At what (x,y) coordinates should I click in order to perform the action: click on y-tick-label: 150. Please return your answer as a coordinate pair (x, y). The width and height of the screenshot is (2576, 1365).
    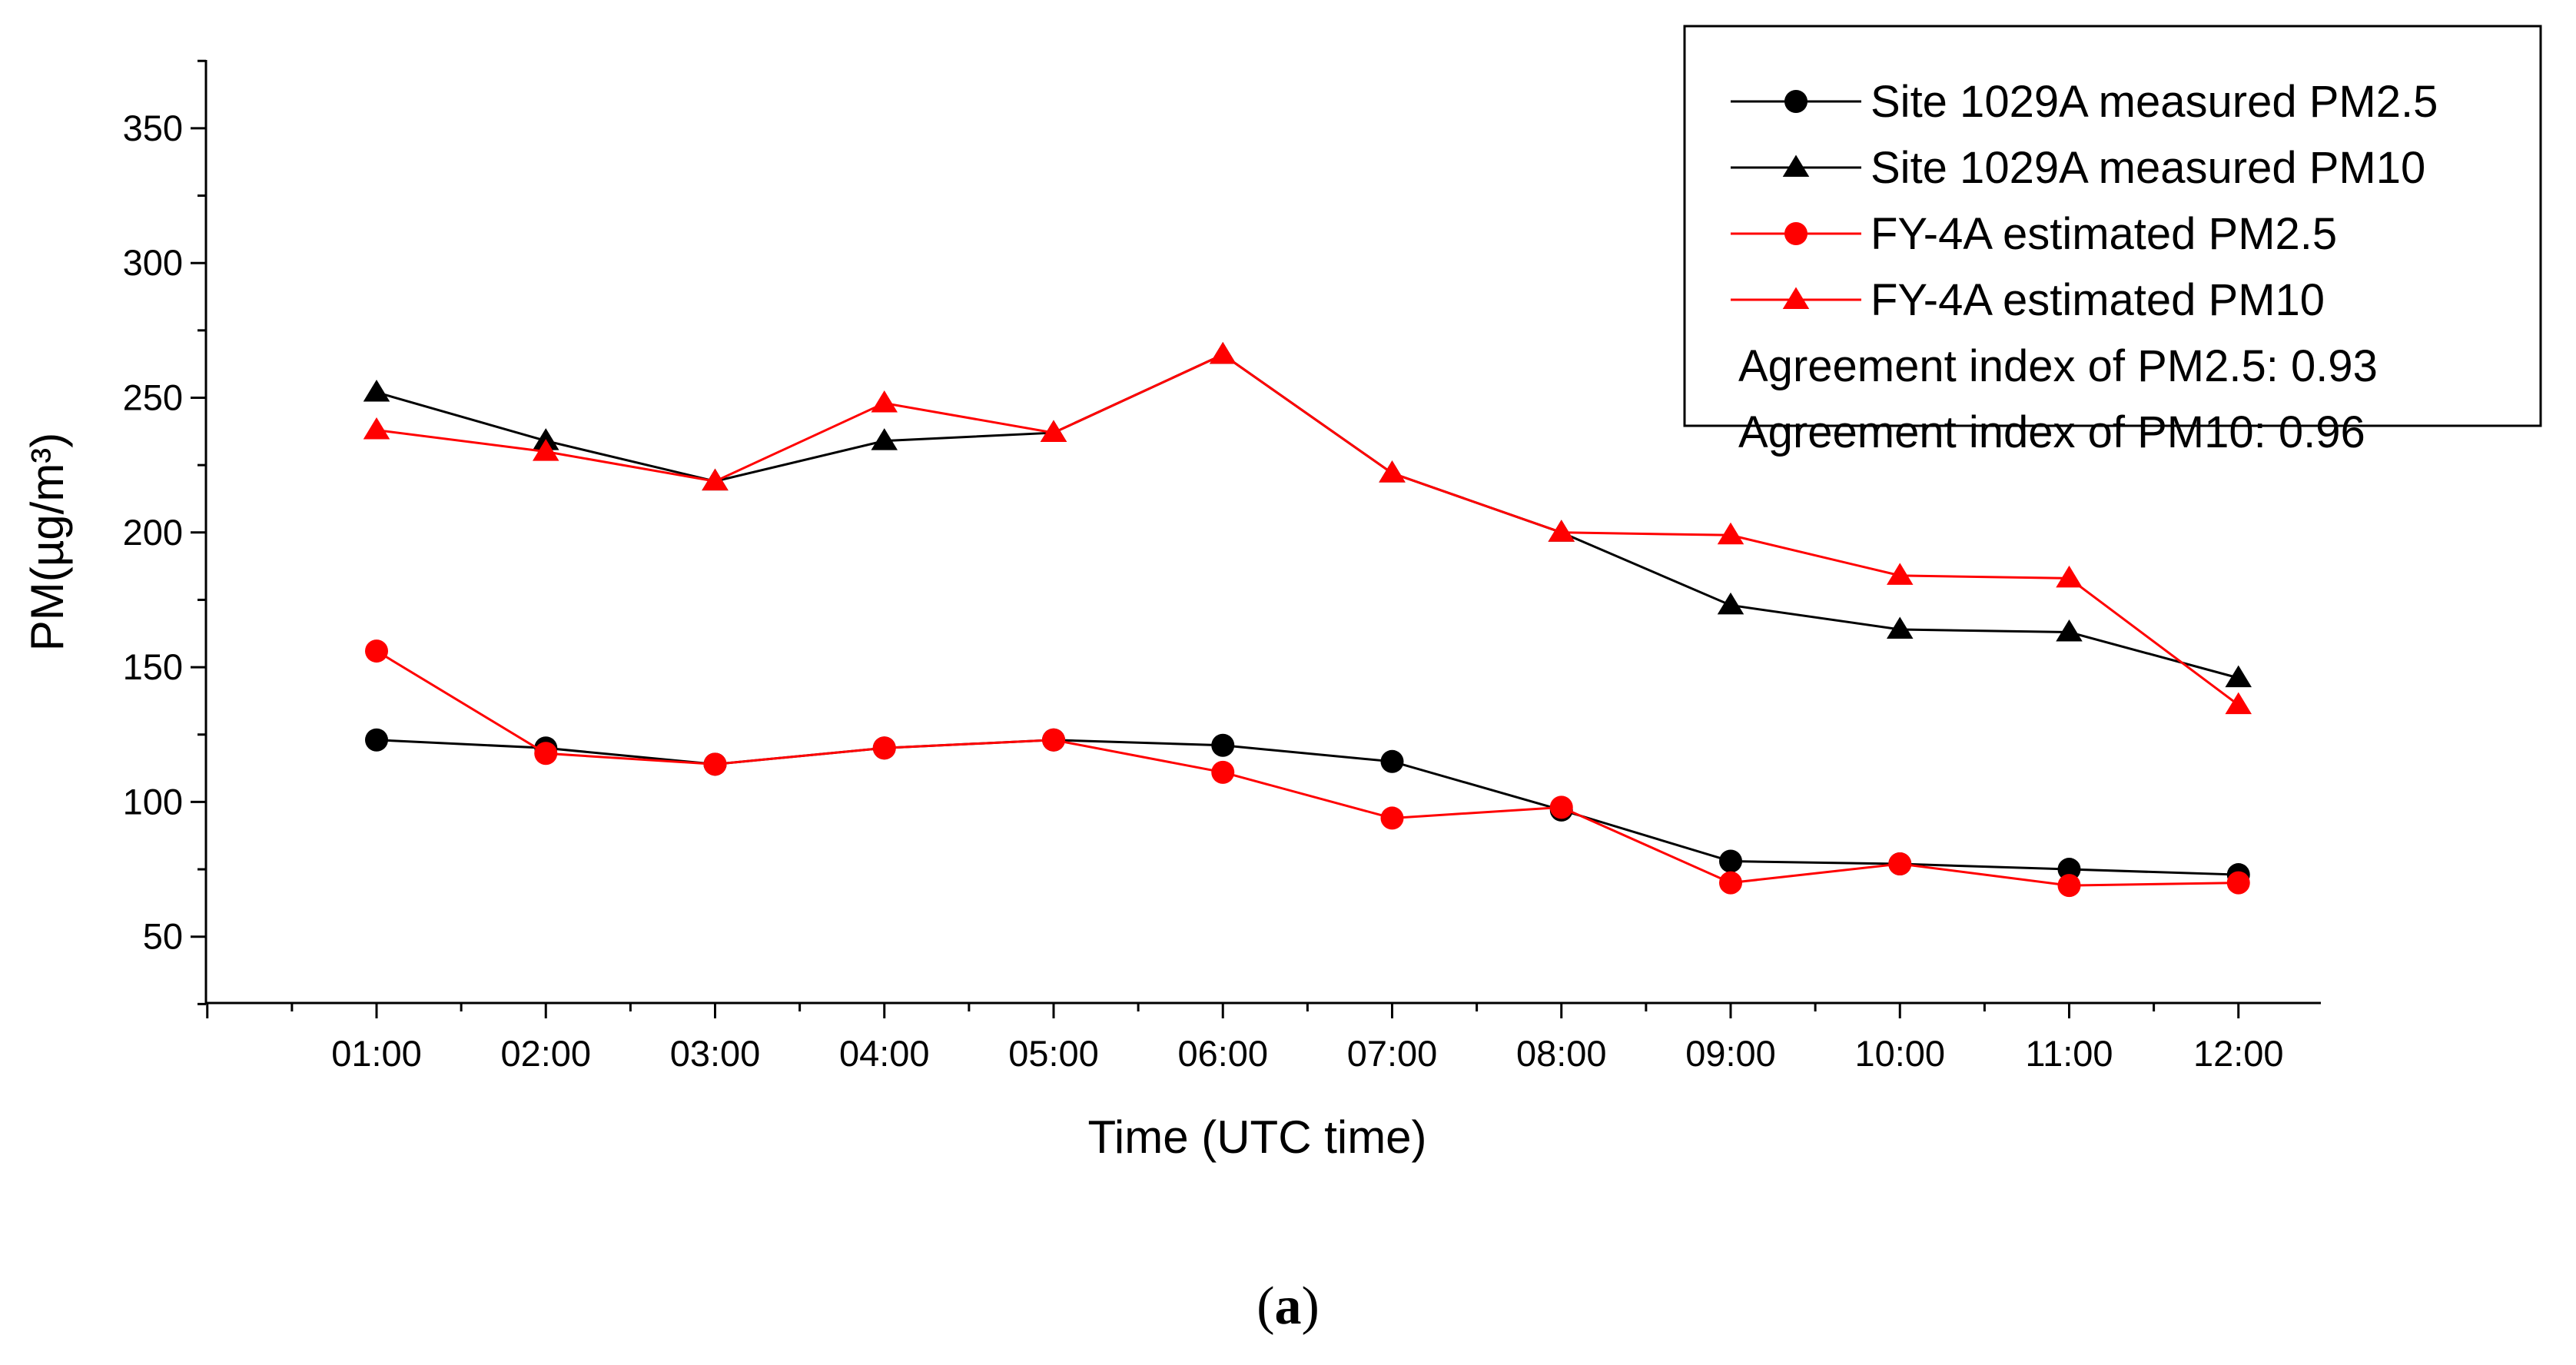
    Looking at the image, I should click on (153, 666).